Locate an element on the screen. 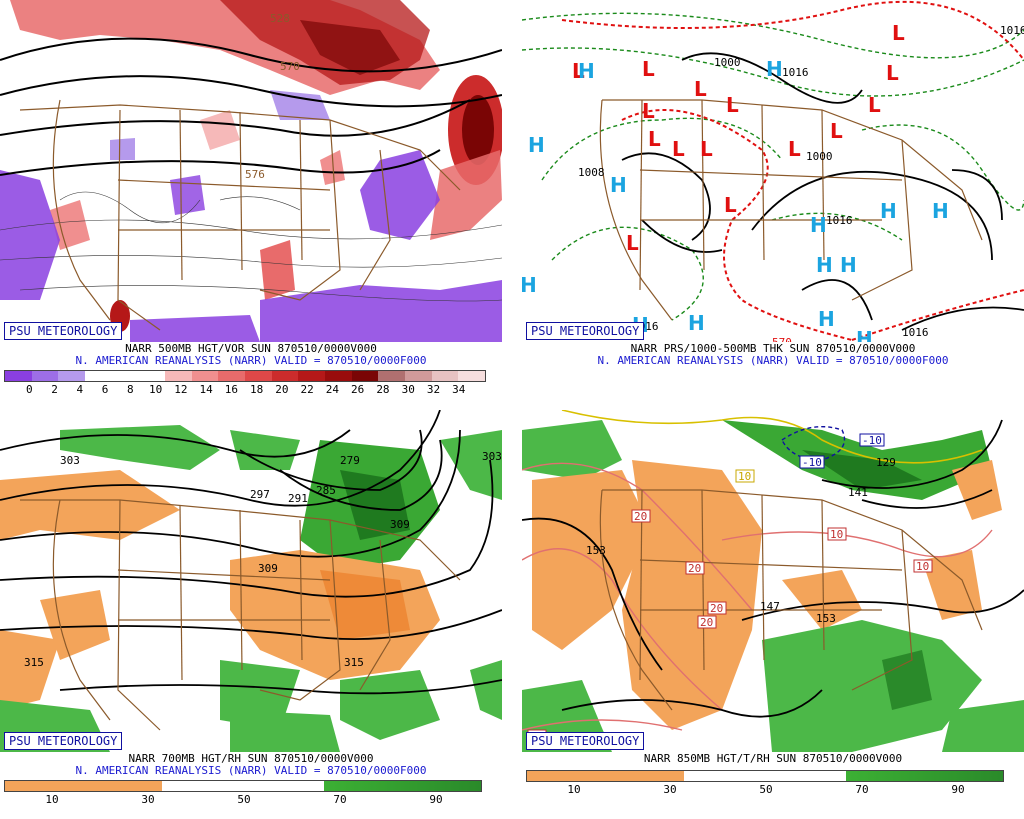 The height and width of the screenshot is (819, 1024). rh-colorbar-ticks: 10 30 50 70 90 is located at coordinates (244, 800).